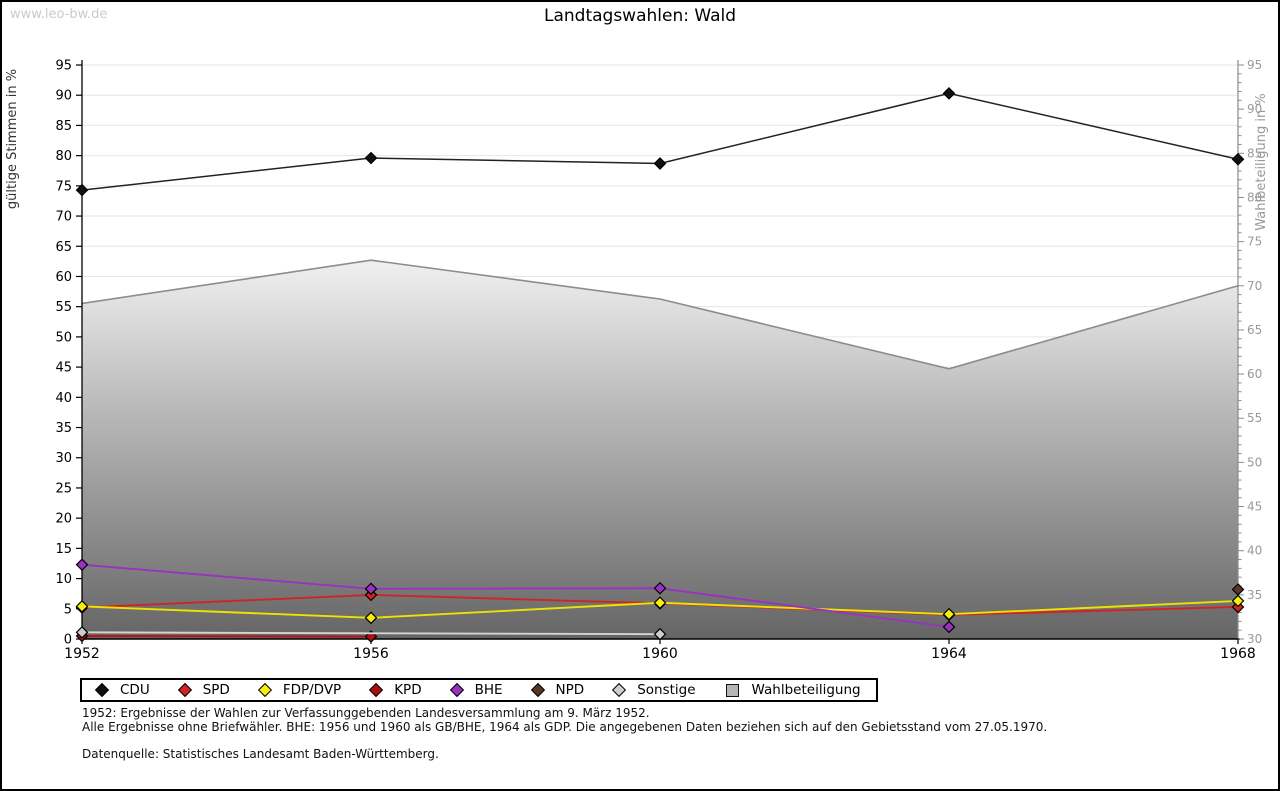  I want to click on right-axis-tick-label: 45, so click(1254, 507).